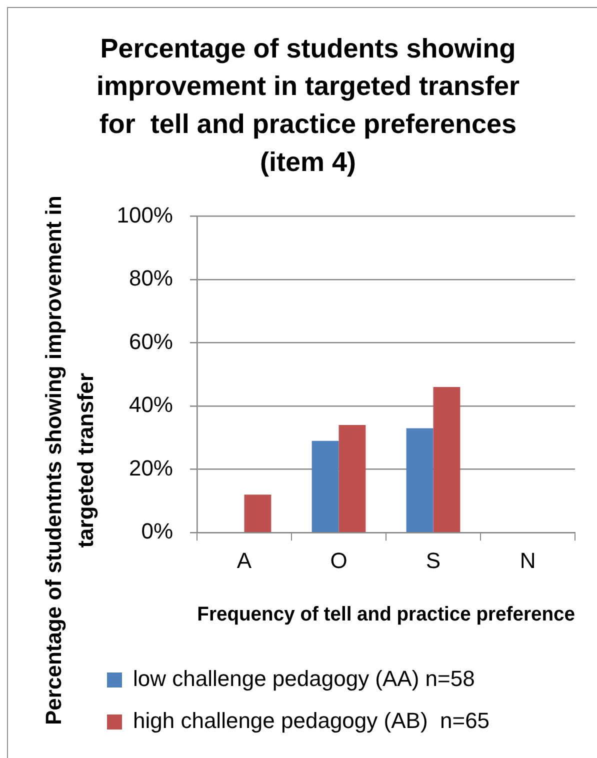  Describe the element at coordinates (69, 461) in the screenshot. I see `y-axis-title: Percentage of studentnts showing improvement in targeted transfer` at that location.